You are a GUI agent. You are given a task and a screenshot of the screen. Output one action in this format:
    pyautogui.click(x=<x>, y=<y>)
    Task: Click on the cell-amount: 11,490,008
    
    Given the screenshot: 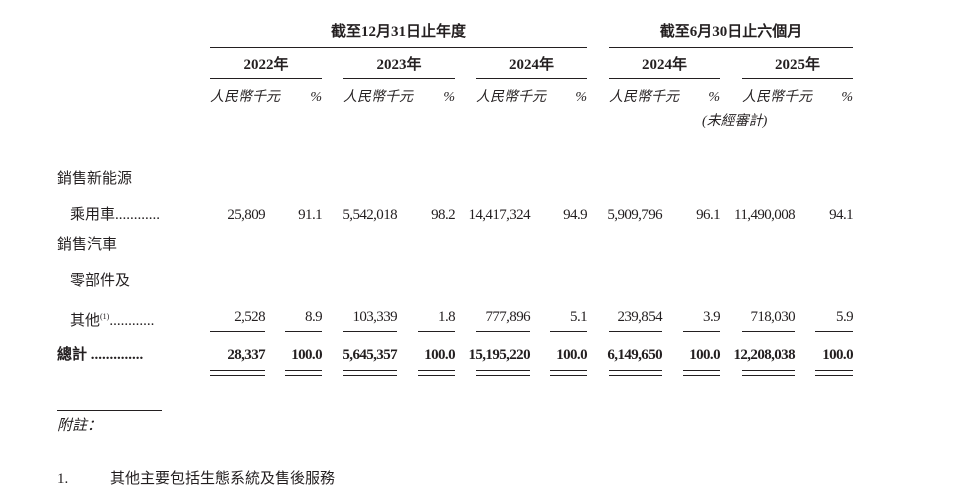 What is the action you would take?
    pyautogui.click(x=765, y=215)
    